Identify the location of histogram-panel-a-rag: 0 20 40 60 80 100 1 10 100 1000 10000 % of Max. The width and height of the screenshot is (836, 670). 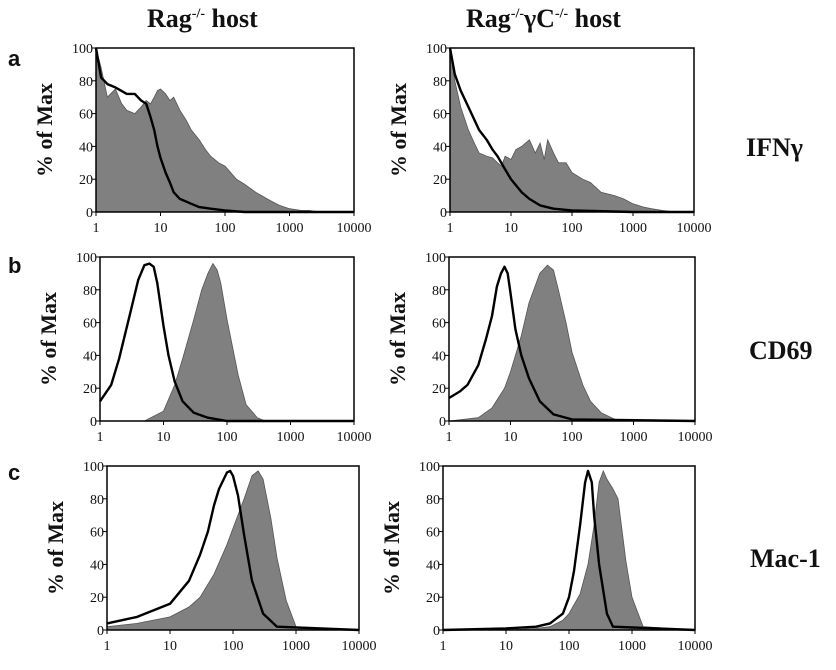
(202, 139).